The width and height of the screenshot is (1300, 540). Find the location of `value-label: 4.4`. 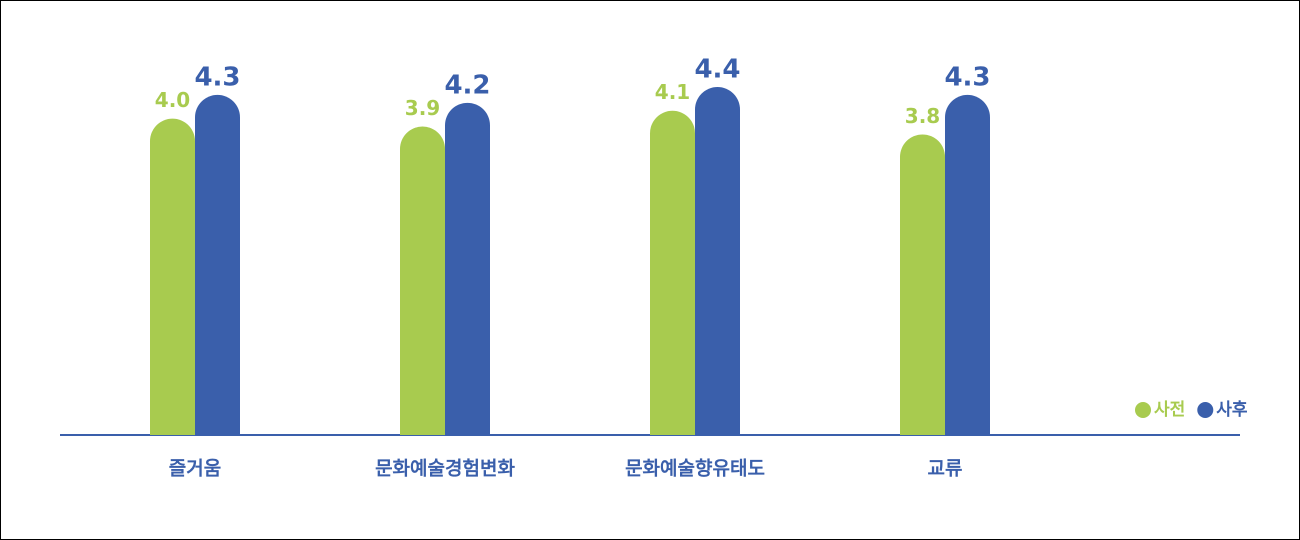

value-label: 4.4 is located at coordinates (717, 70).